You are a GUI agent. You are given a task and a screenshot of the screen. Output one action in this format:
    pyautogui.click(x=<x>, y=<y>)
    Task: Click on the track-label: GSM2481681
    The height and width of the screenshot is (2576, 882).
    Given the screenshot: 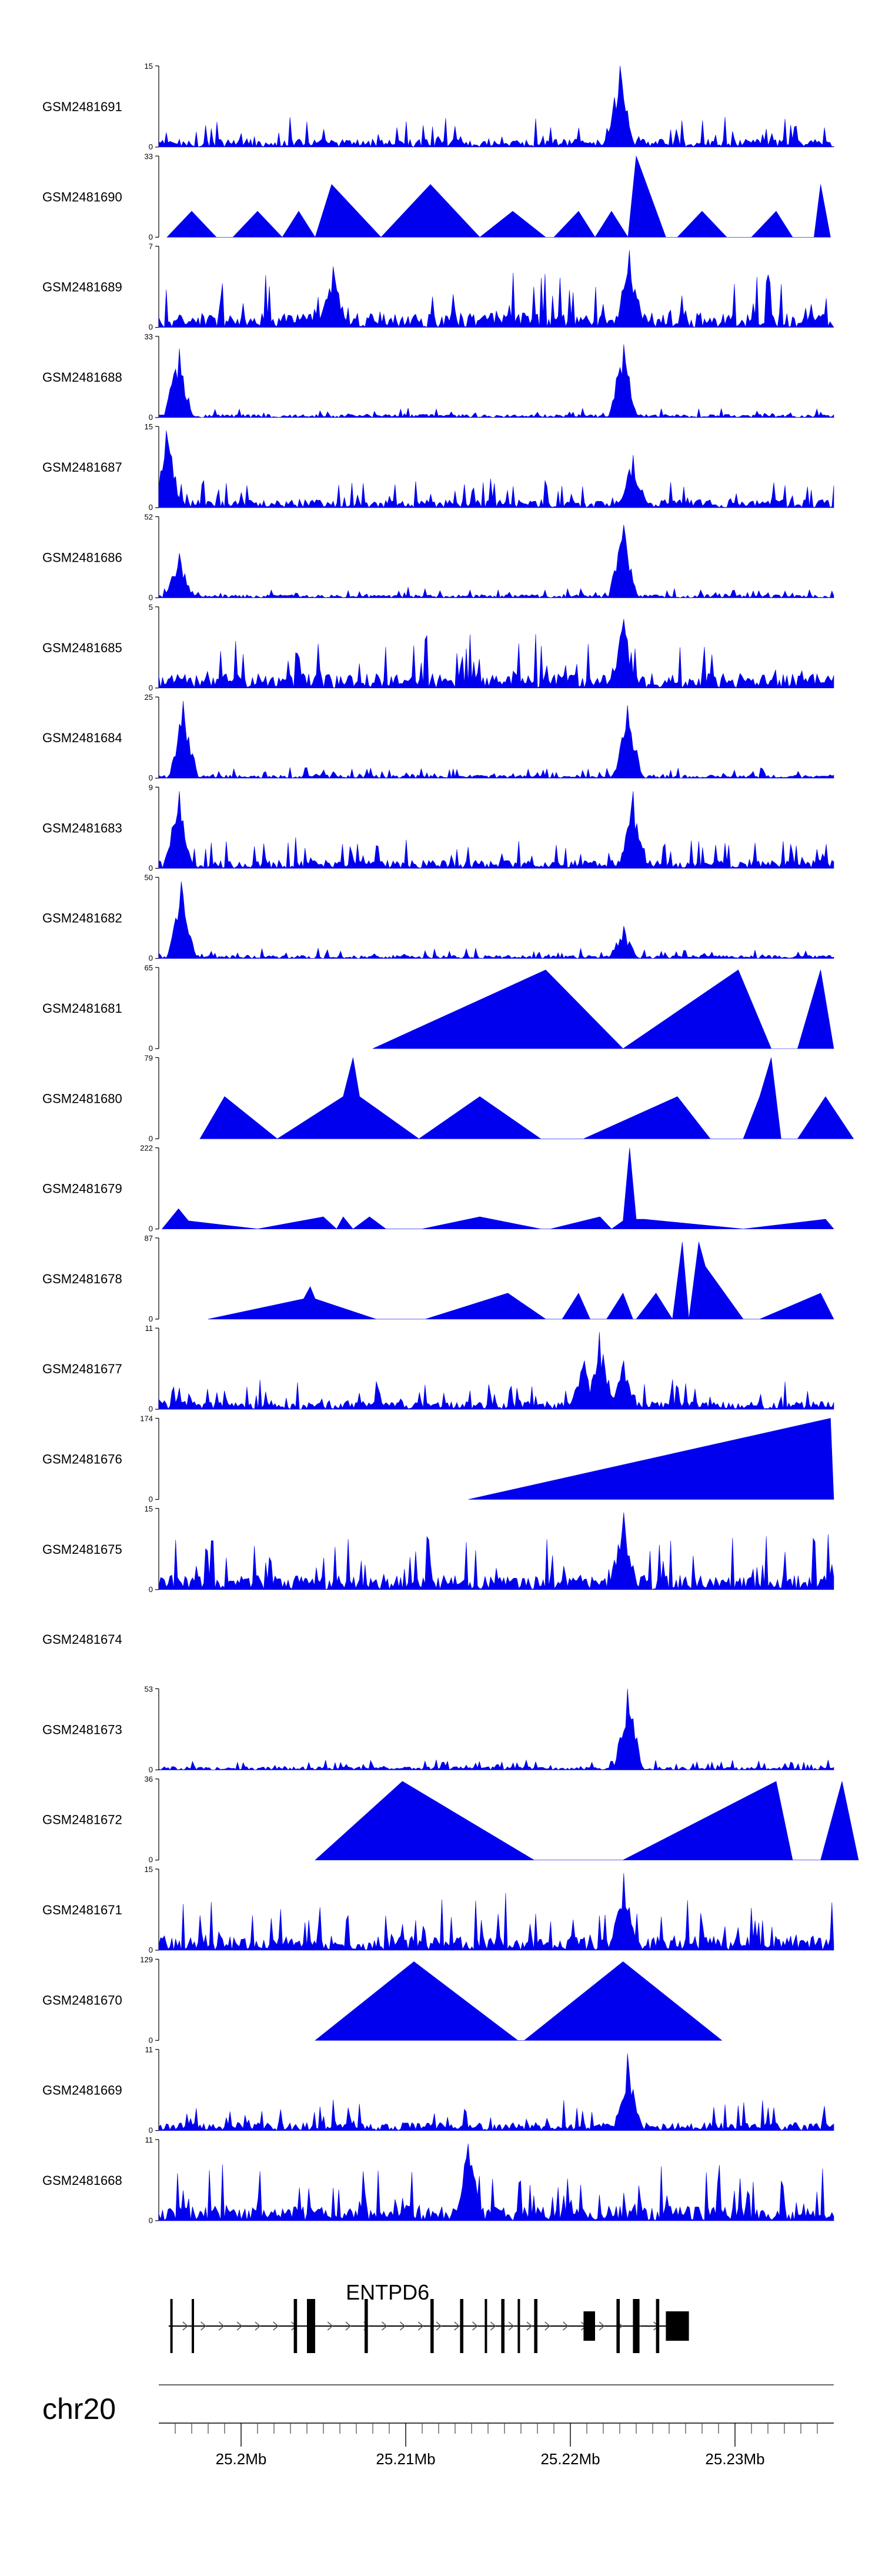 What is the action you would take?
    pyautogui.click(x=82, y=1008)
    